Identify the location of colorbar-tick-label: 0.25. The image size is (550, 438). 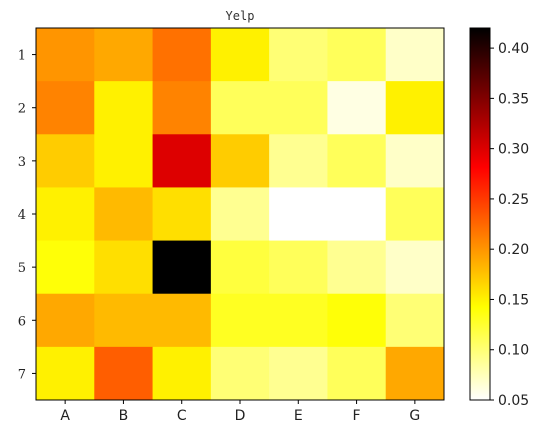
(513, 200).